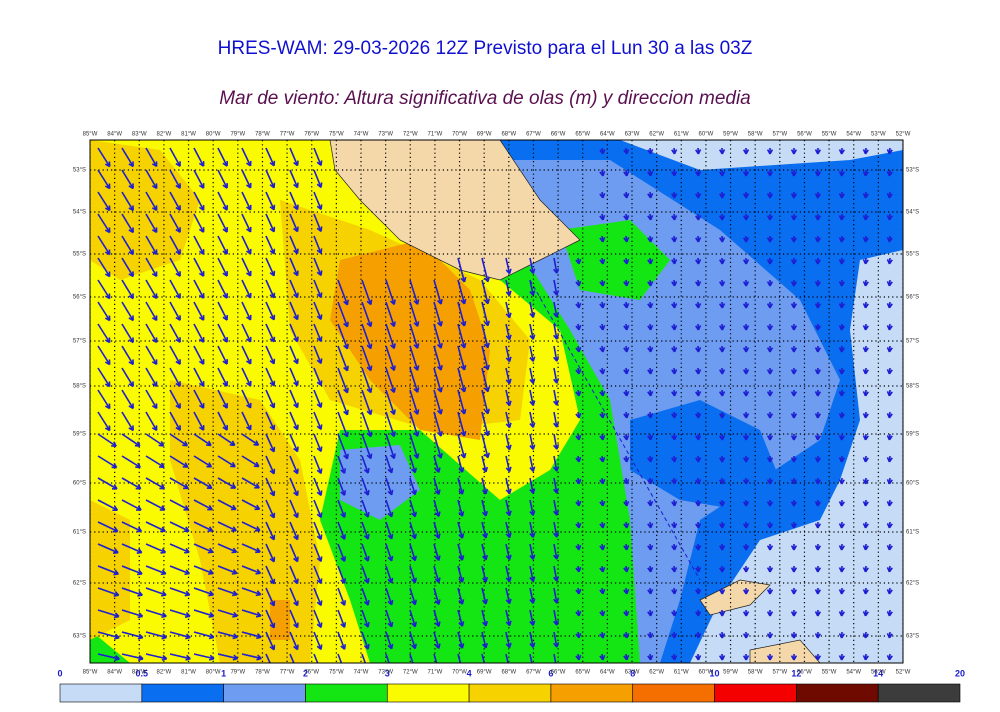 Image resolution: width=1000 pixels, height=712 pixels. I want to click on colorbar-label: 4, so click(469, 673).